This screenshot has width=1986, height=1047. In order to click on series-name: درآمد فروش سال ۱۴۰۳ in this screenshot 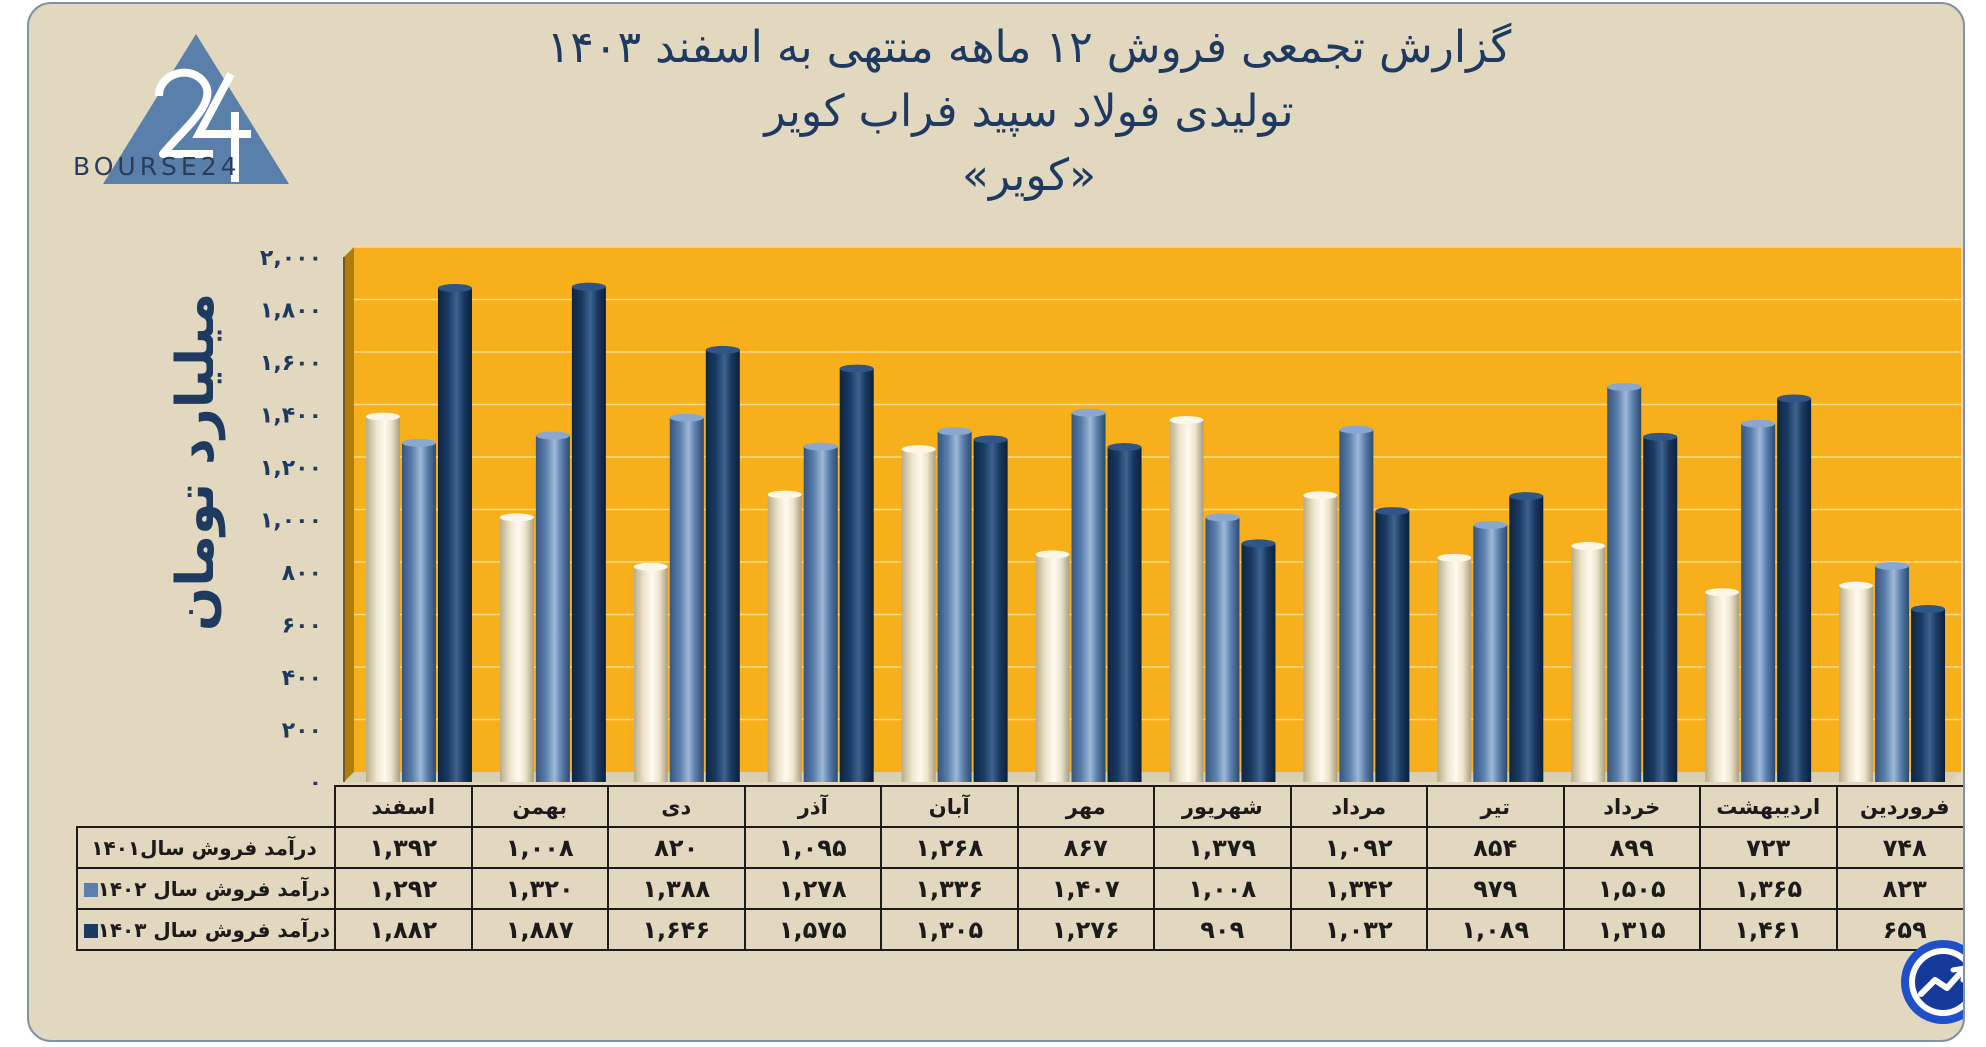, I will do `click(213, 929)`.